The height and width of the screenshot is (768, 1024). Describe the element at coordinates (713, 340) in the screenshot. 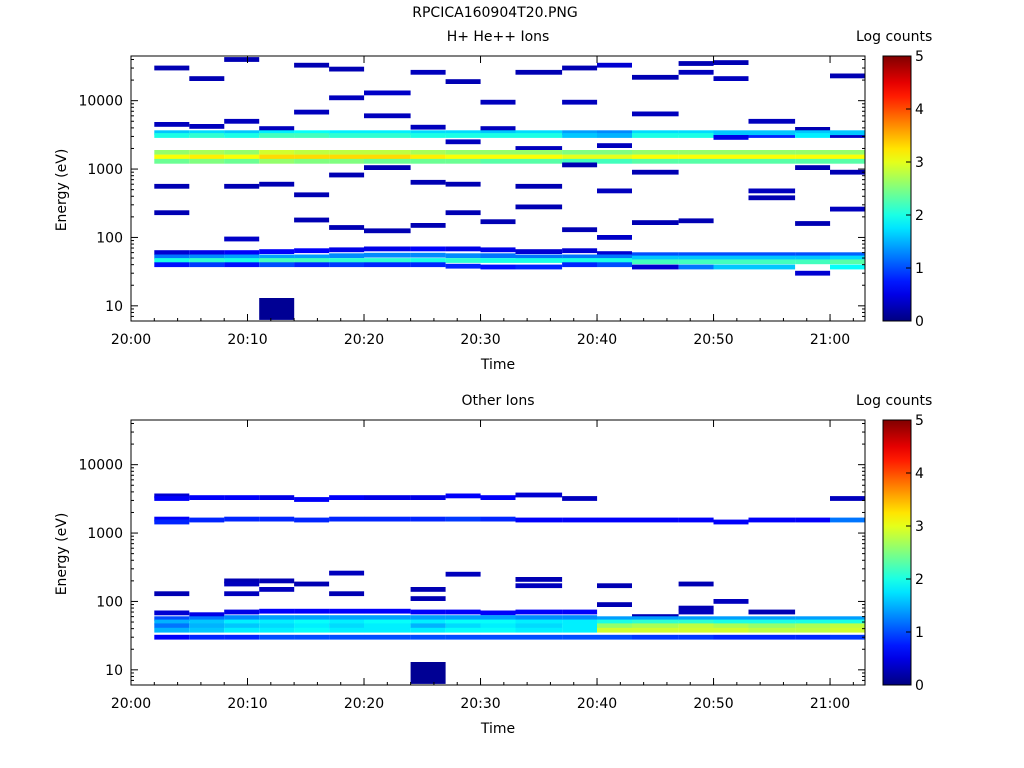

I see `x-tick-label: 20:50` at that location.